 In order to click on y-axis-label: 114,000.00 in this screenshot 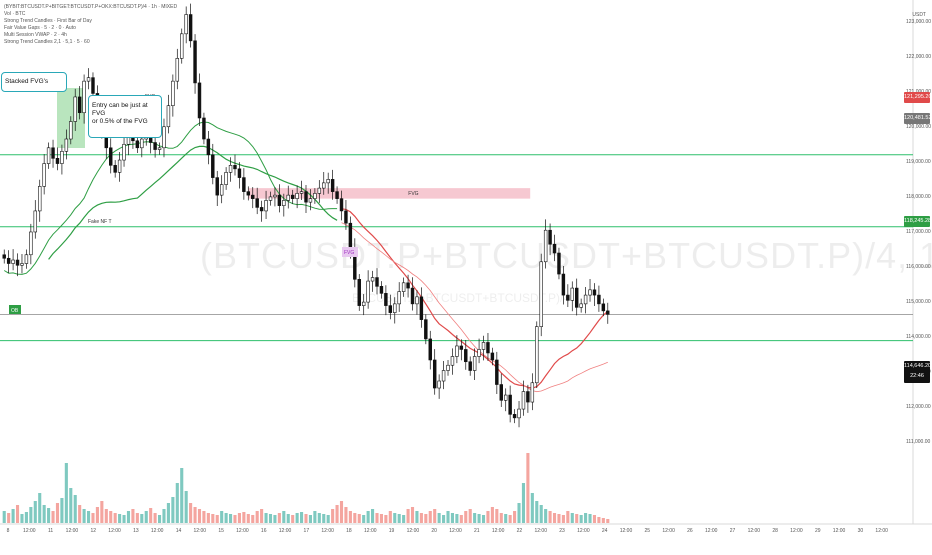, I will do `click(918, 337)`.